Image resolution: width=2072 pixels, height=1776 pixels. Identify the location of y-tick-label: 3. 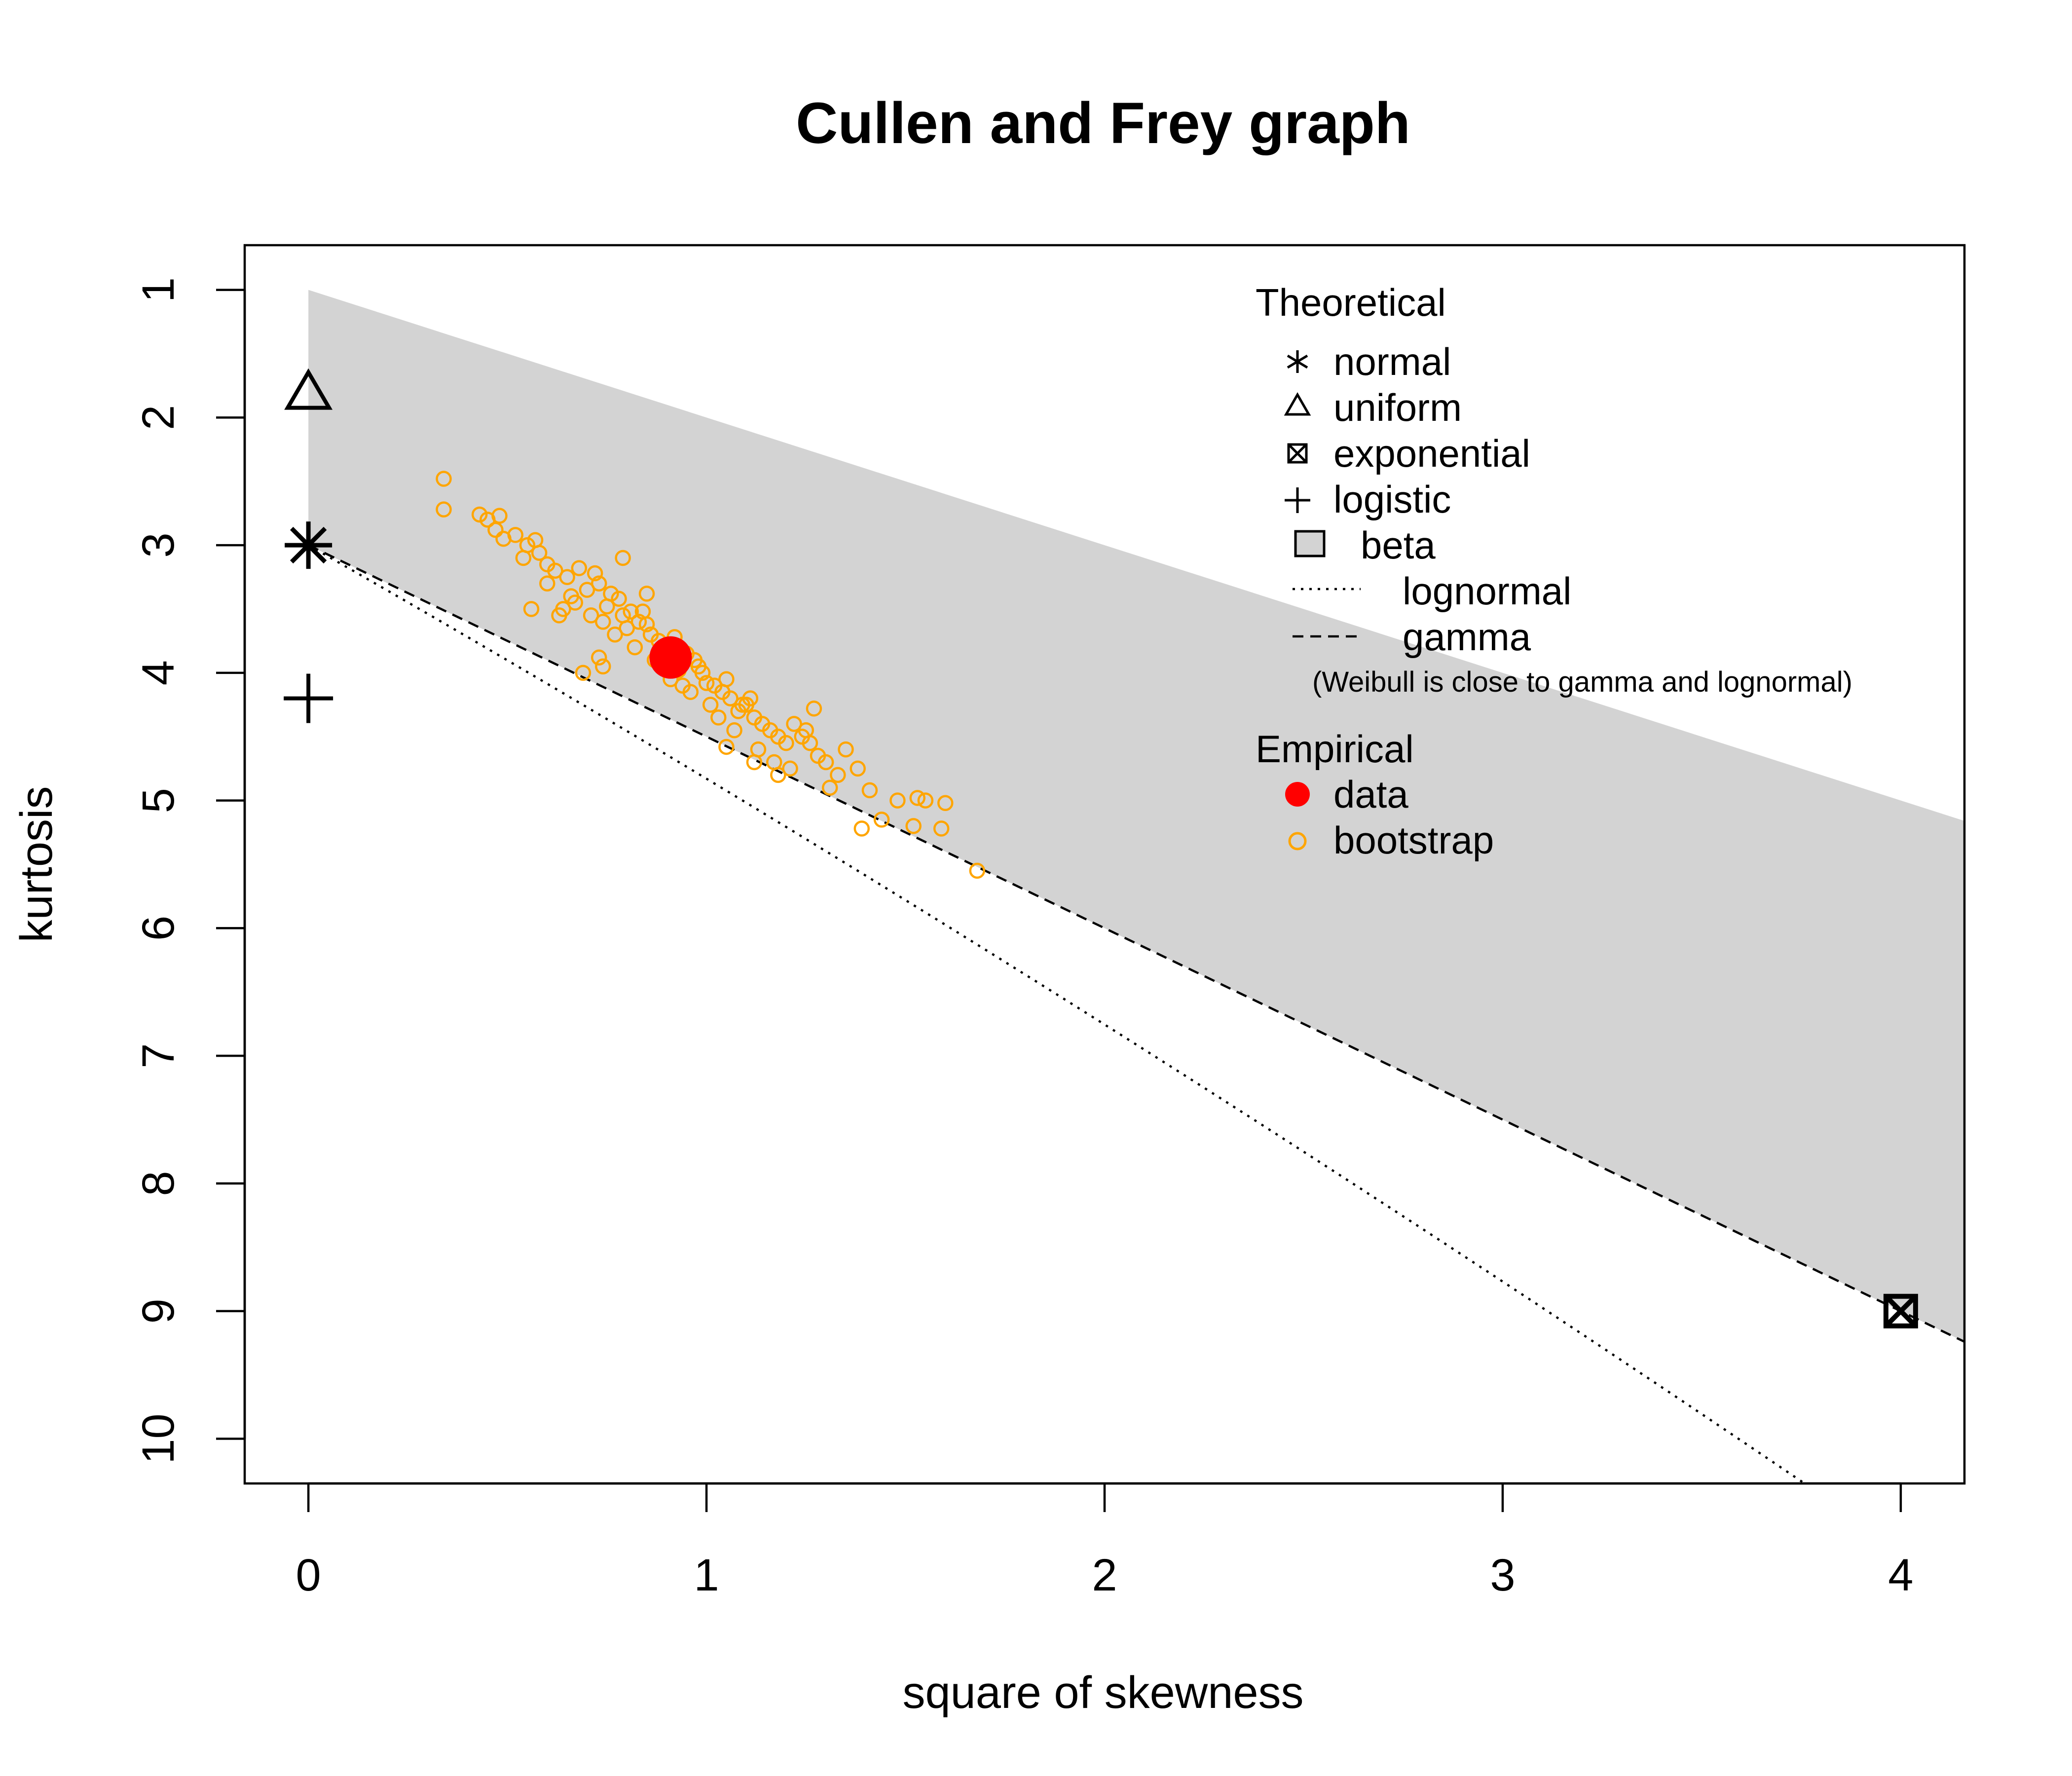
(158, 546).